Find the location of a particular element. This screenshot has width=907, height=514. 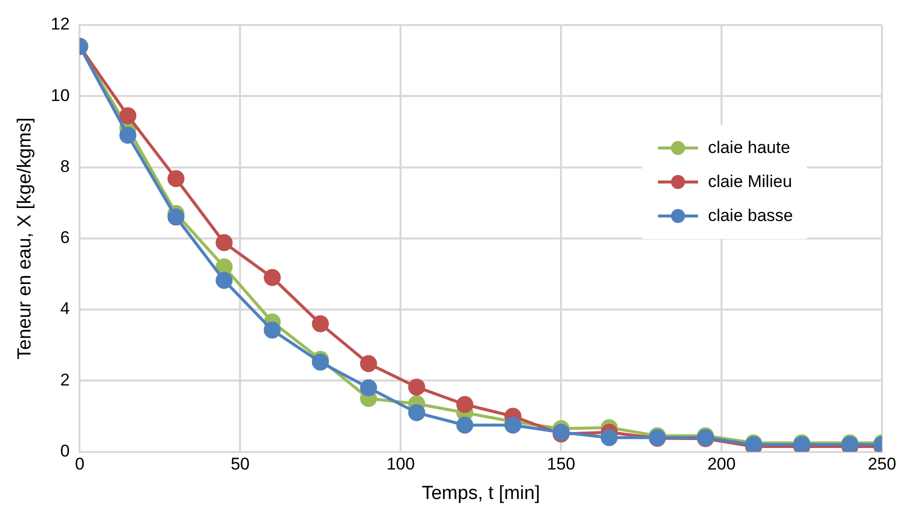

y-tick-label: 6 is located at coordinates (65, 238).